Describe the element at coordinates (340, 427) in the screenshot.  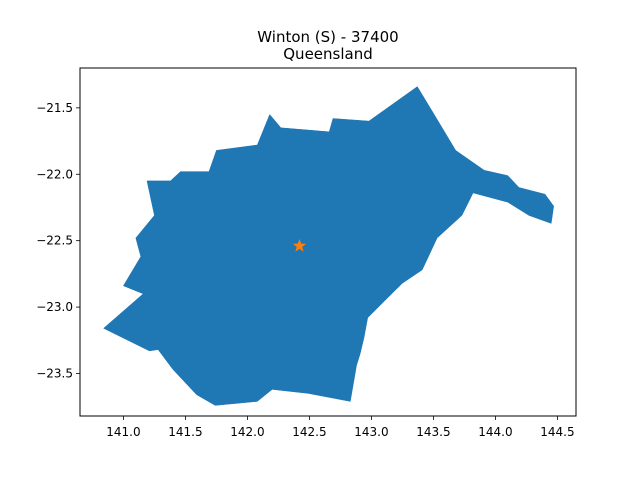
I see `x-axis: 141.0 141.5 142.0 142.5 143.0 143.5 144.0 144.5` at that location.